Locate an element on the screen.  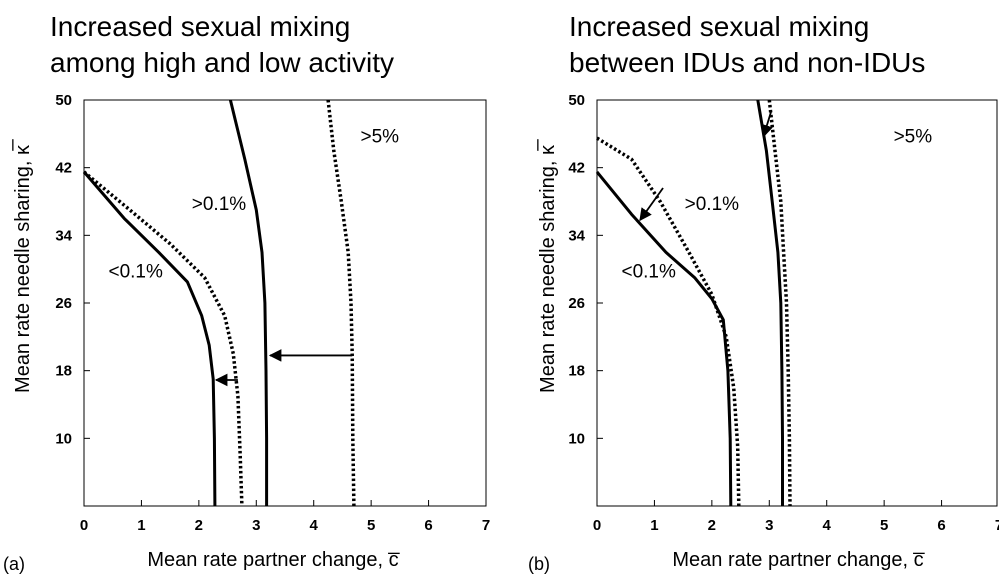
panel-b-x-tick-label: 3 is located at coordinates (769, 525).